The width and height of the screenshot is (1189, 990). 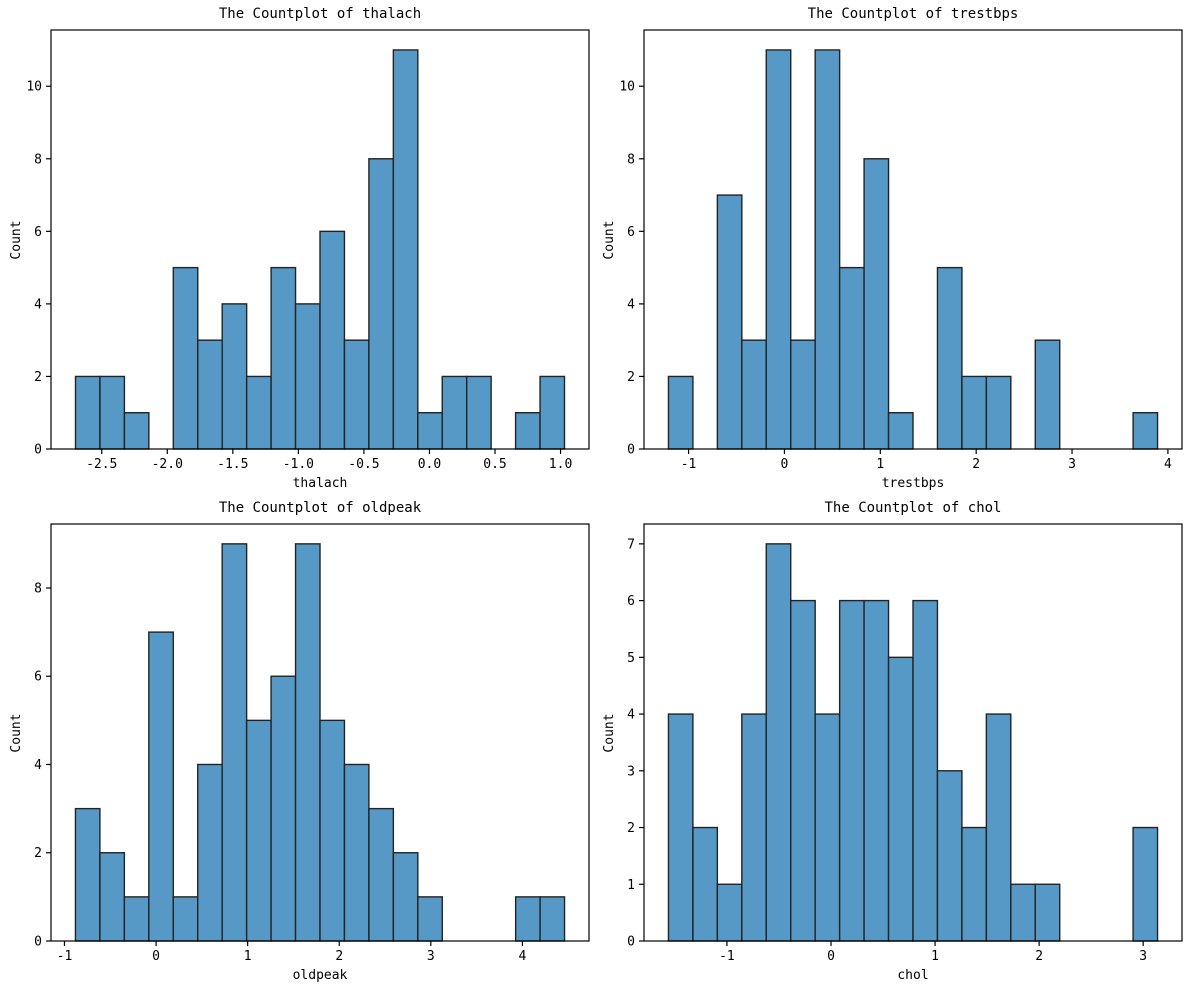 I want to click on x-axis-label-thalach: thalach, so click(x=320, y=483).